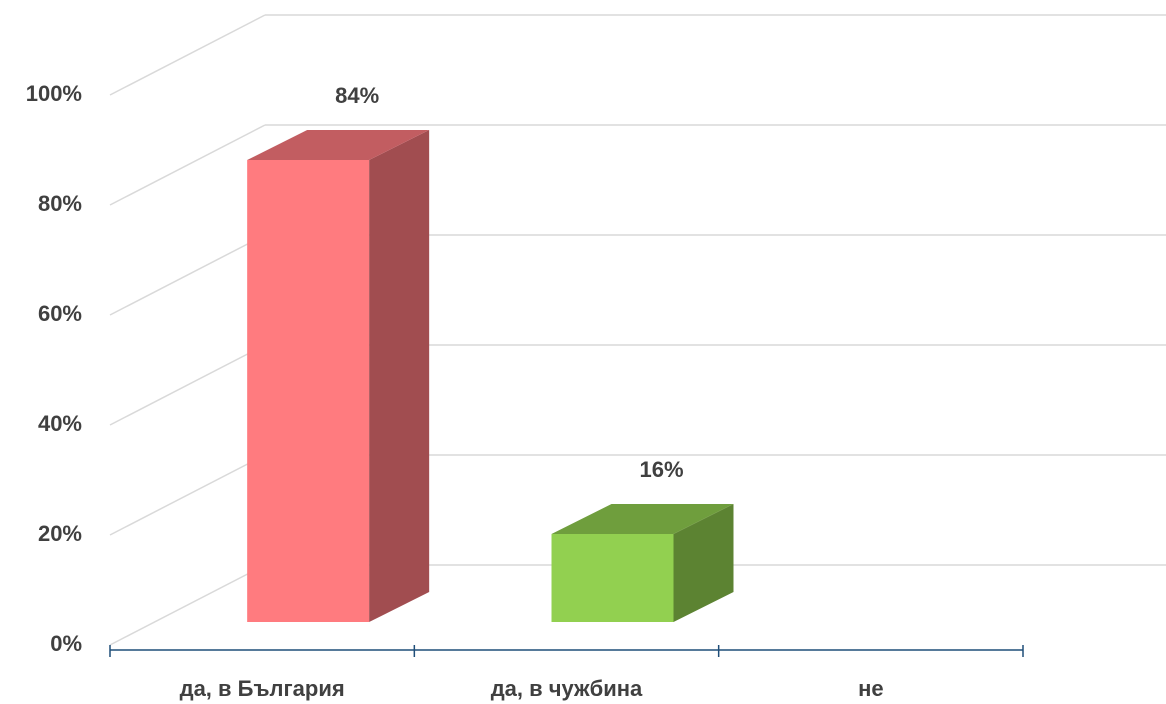 Image resolution: width=1166 pixels, height=704 pixels. What do you see at coordinates (262, 688) in the screenshot?
I see `x-tick-label: да, в България` at bounding box center [262, 688].